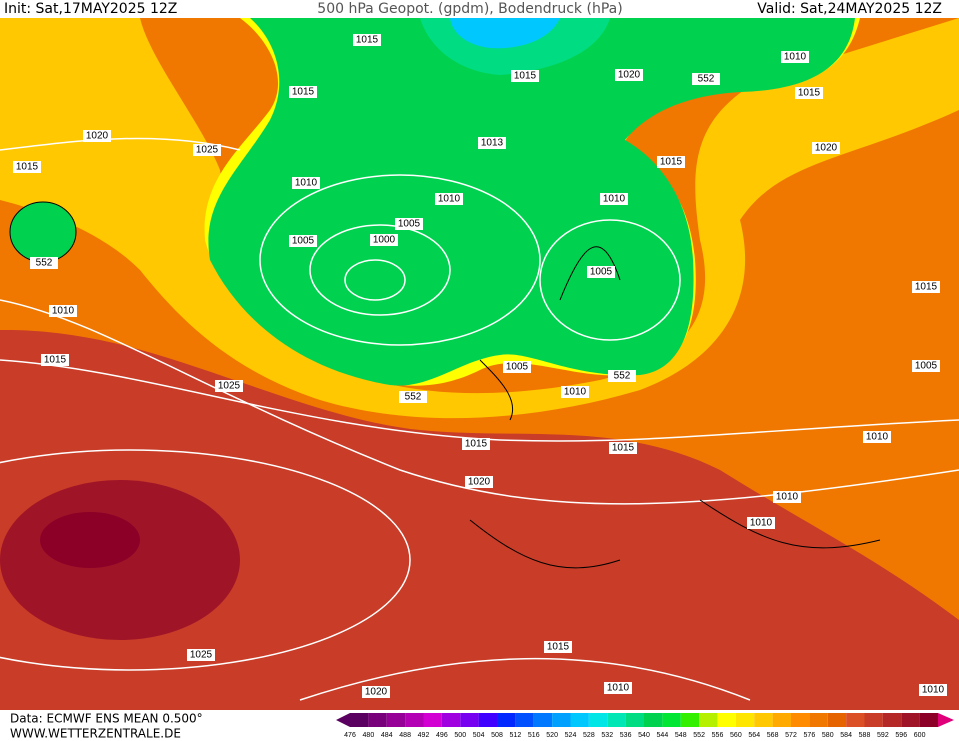 This screenshot has height=741, width=959. I want to click on colorbar-tick-label: 492, so click(424, 735).